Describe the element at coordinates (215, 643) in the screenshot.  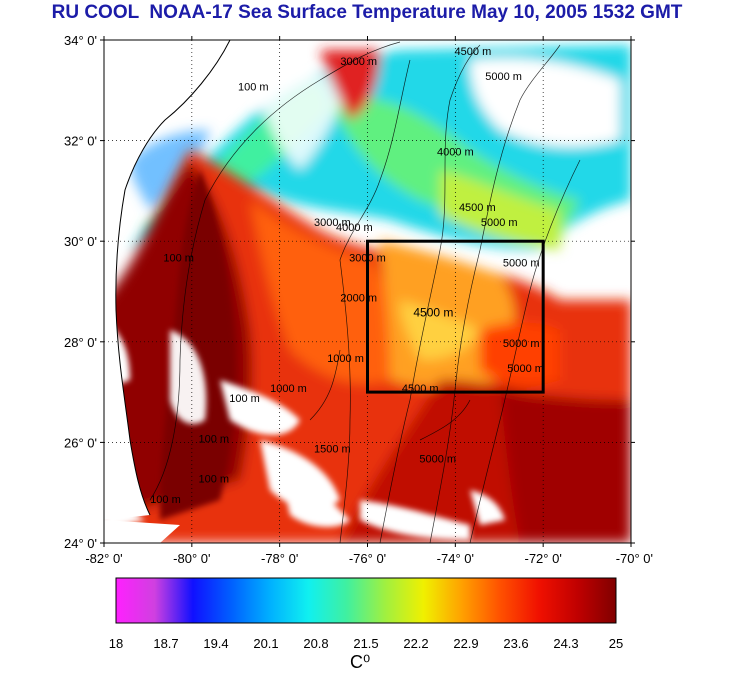
I see `colorbar-tick-label: 19.4` at that location.